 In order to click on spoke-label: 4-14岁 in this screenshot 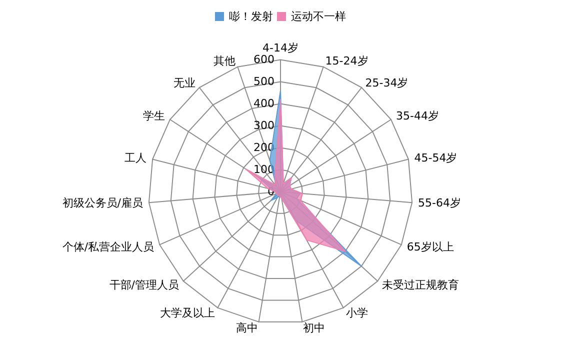, I will do `click(280, 48)`.